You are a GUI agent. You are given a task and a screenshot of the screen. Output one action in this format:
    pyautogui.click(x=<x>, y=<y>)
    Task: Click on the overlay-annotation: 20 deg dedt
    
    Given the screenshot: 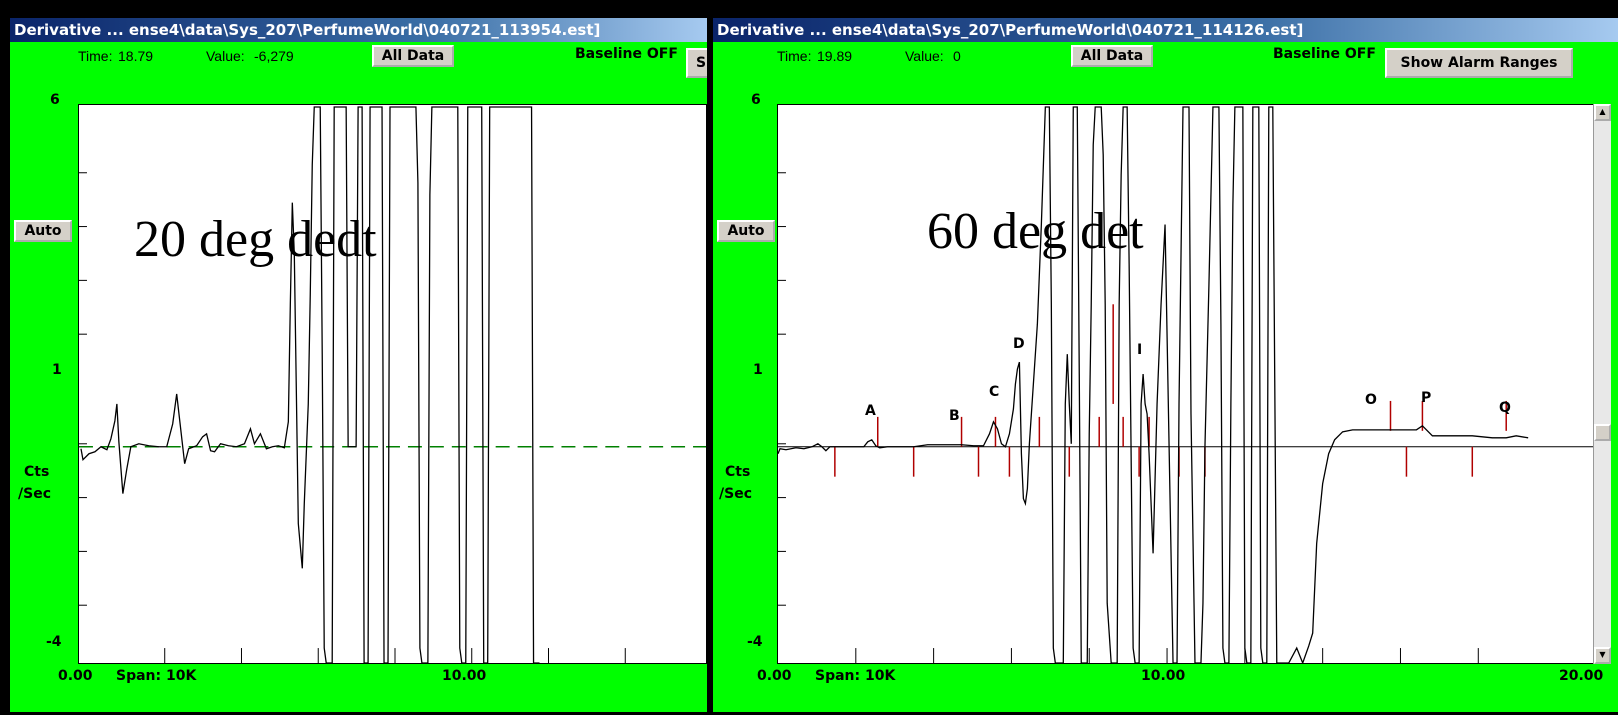 What is the action you would take?
    pyautogui.click(x=255, y=239)
    